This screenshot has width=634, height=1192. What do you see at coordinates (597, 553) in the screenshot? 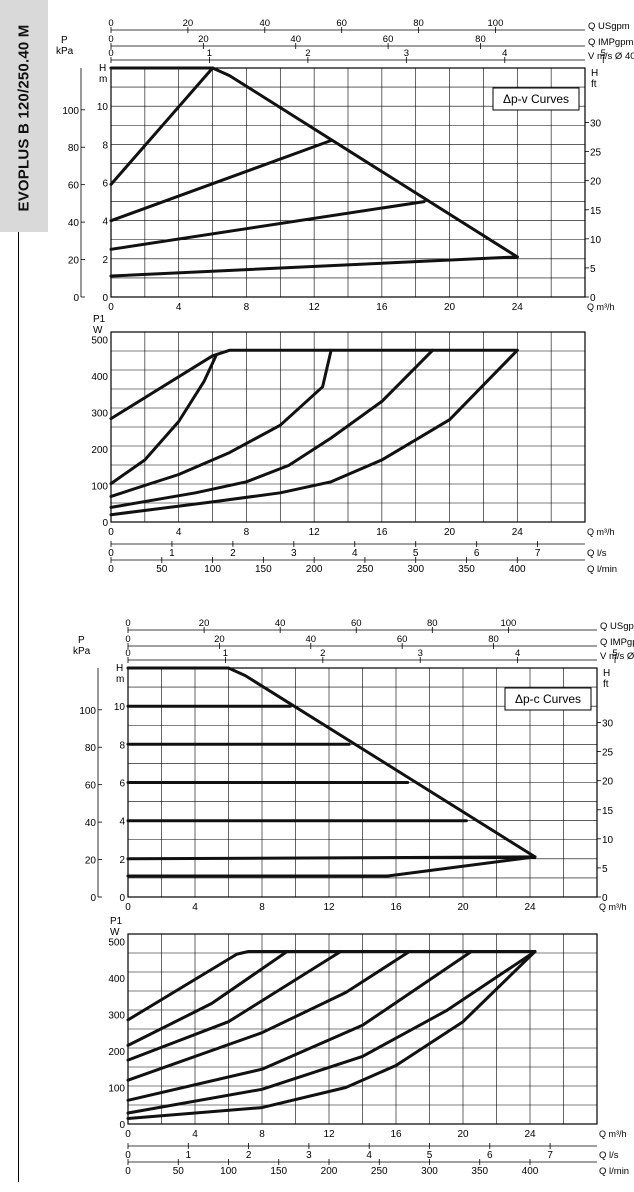
I see `bottom-axis-label: Q l/s` at bounding box center [597, 553].